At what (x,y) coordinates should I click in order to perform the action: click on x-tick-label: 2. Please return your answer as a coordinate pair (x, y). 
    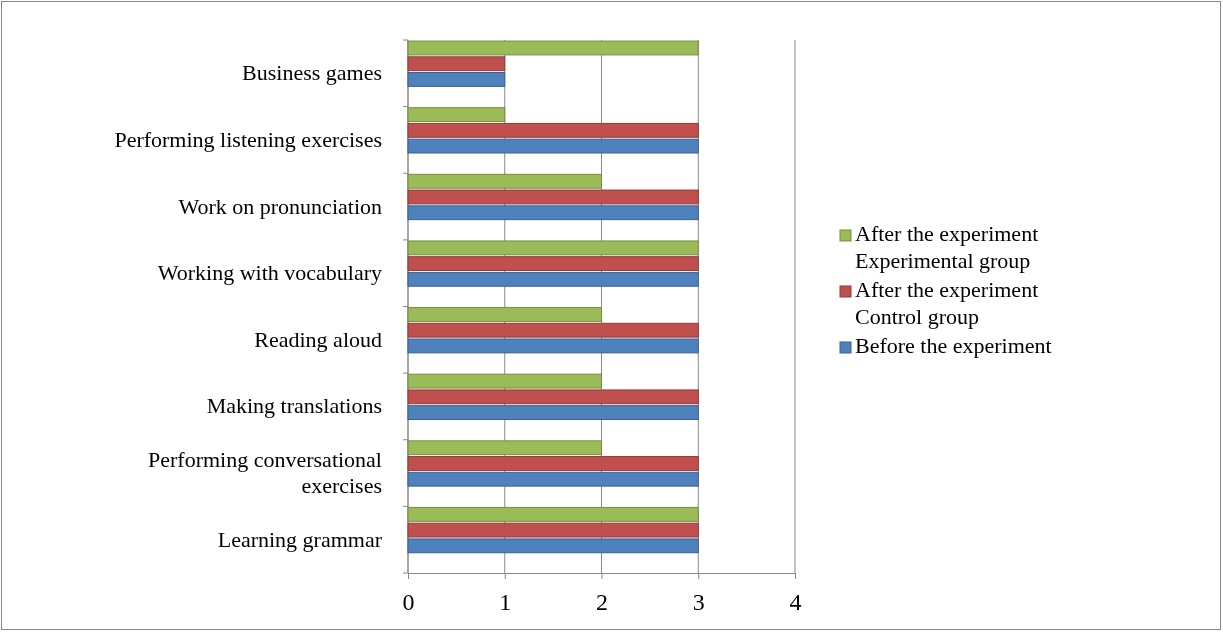
    Looking at the image, I should click on (602, 602).